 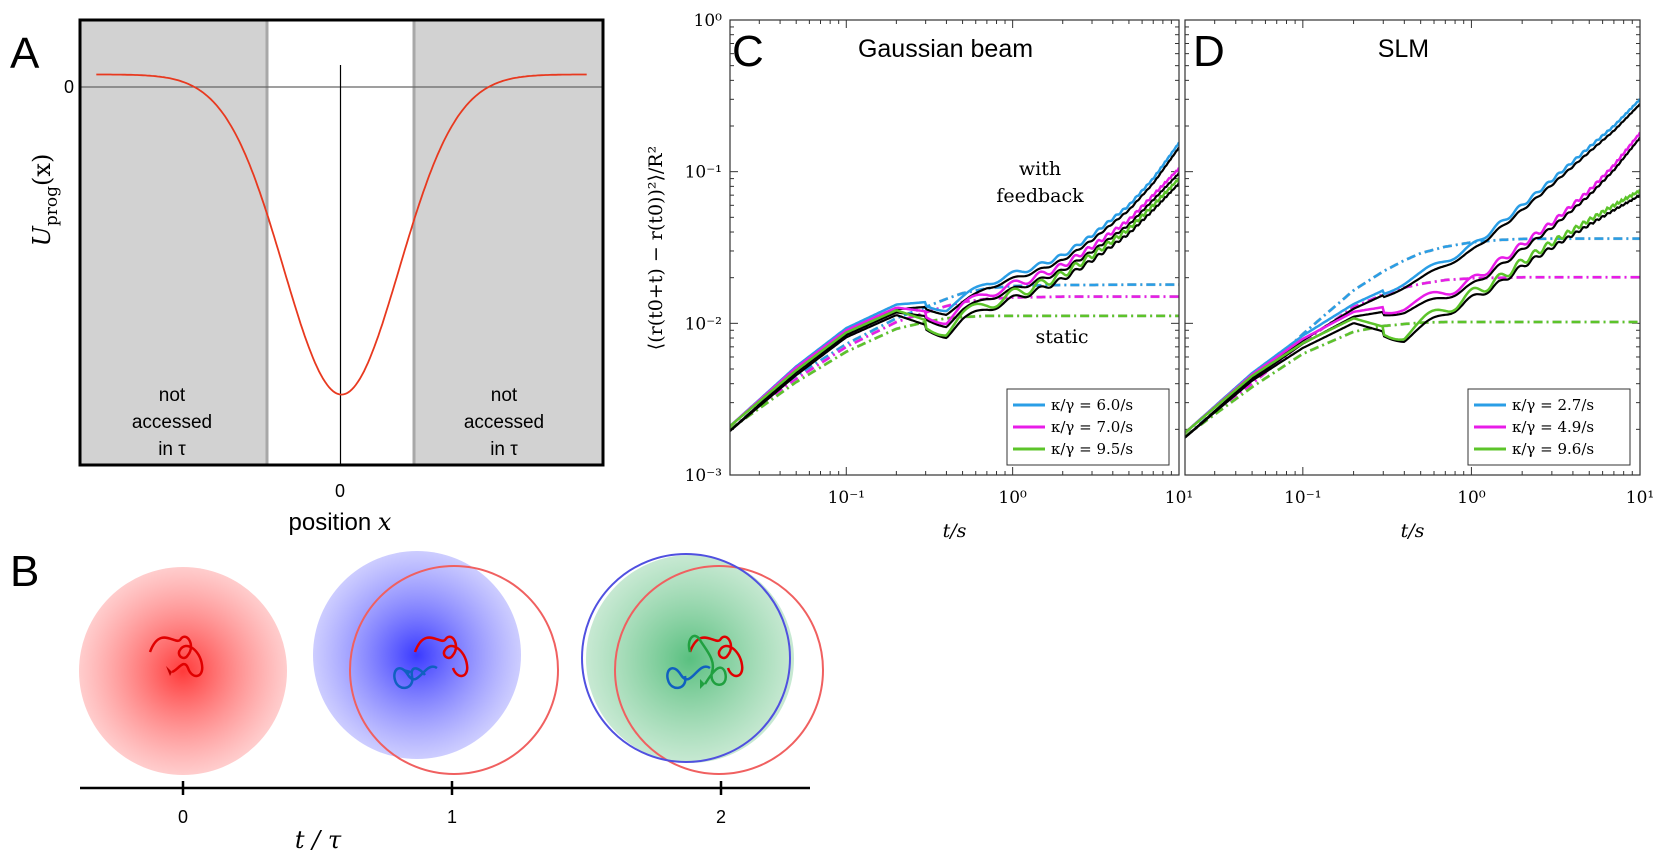 I want to click on chart-title-d: SLM, so click(x=1403, y=49).